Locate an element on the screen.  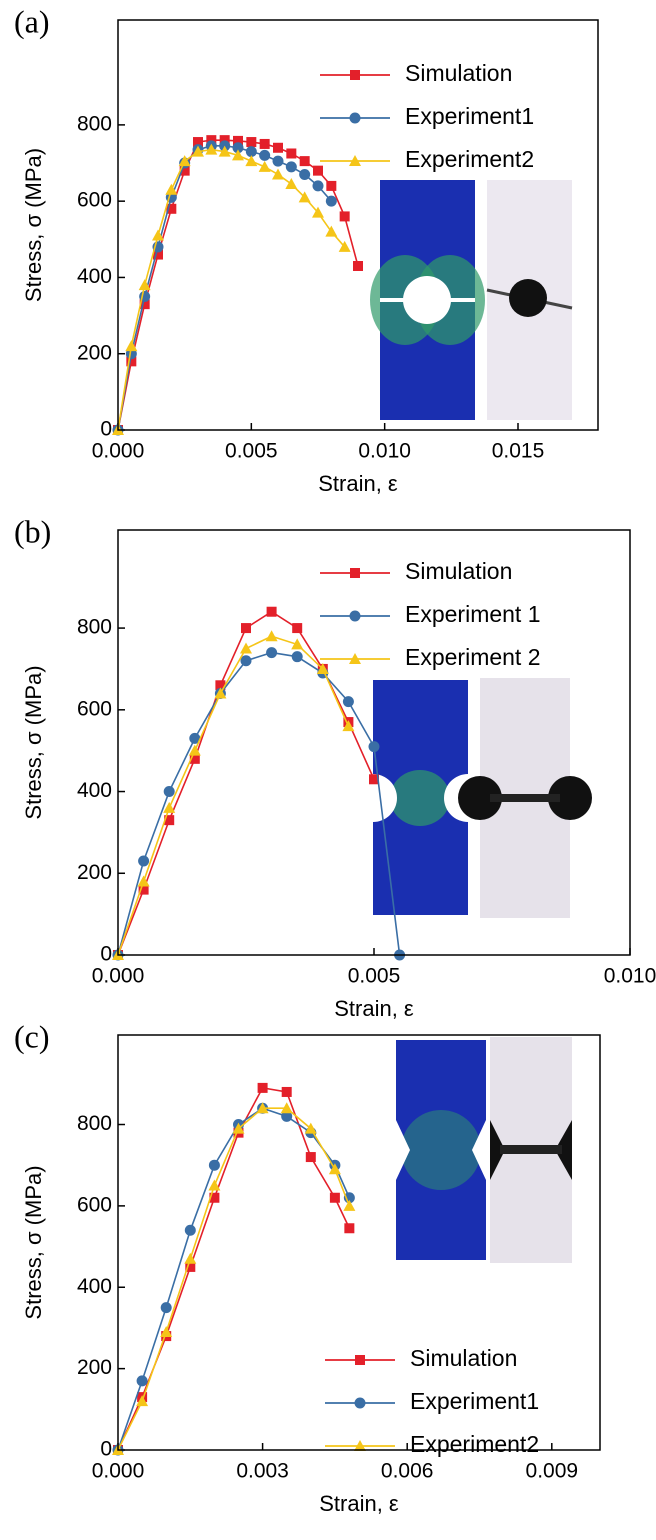
panel-label: (b) is located at coordinates (32, 531).